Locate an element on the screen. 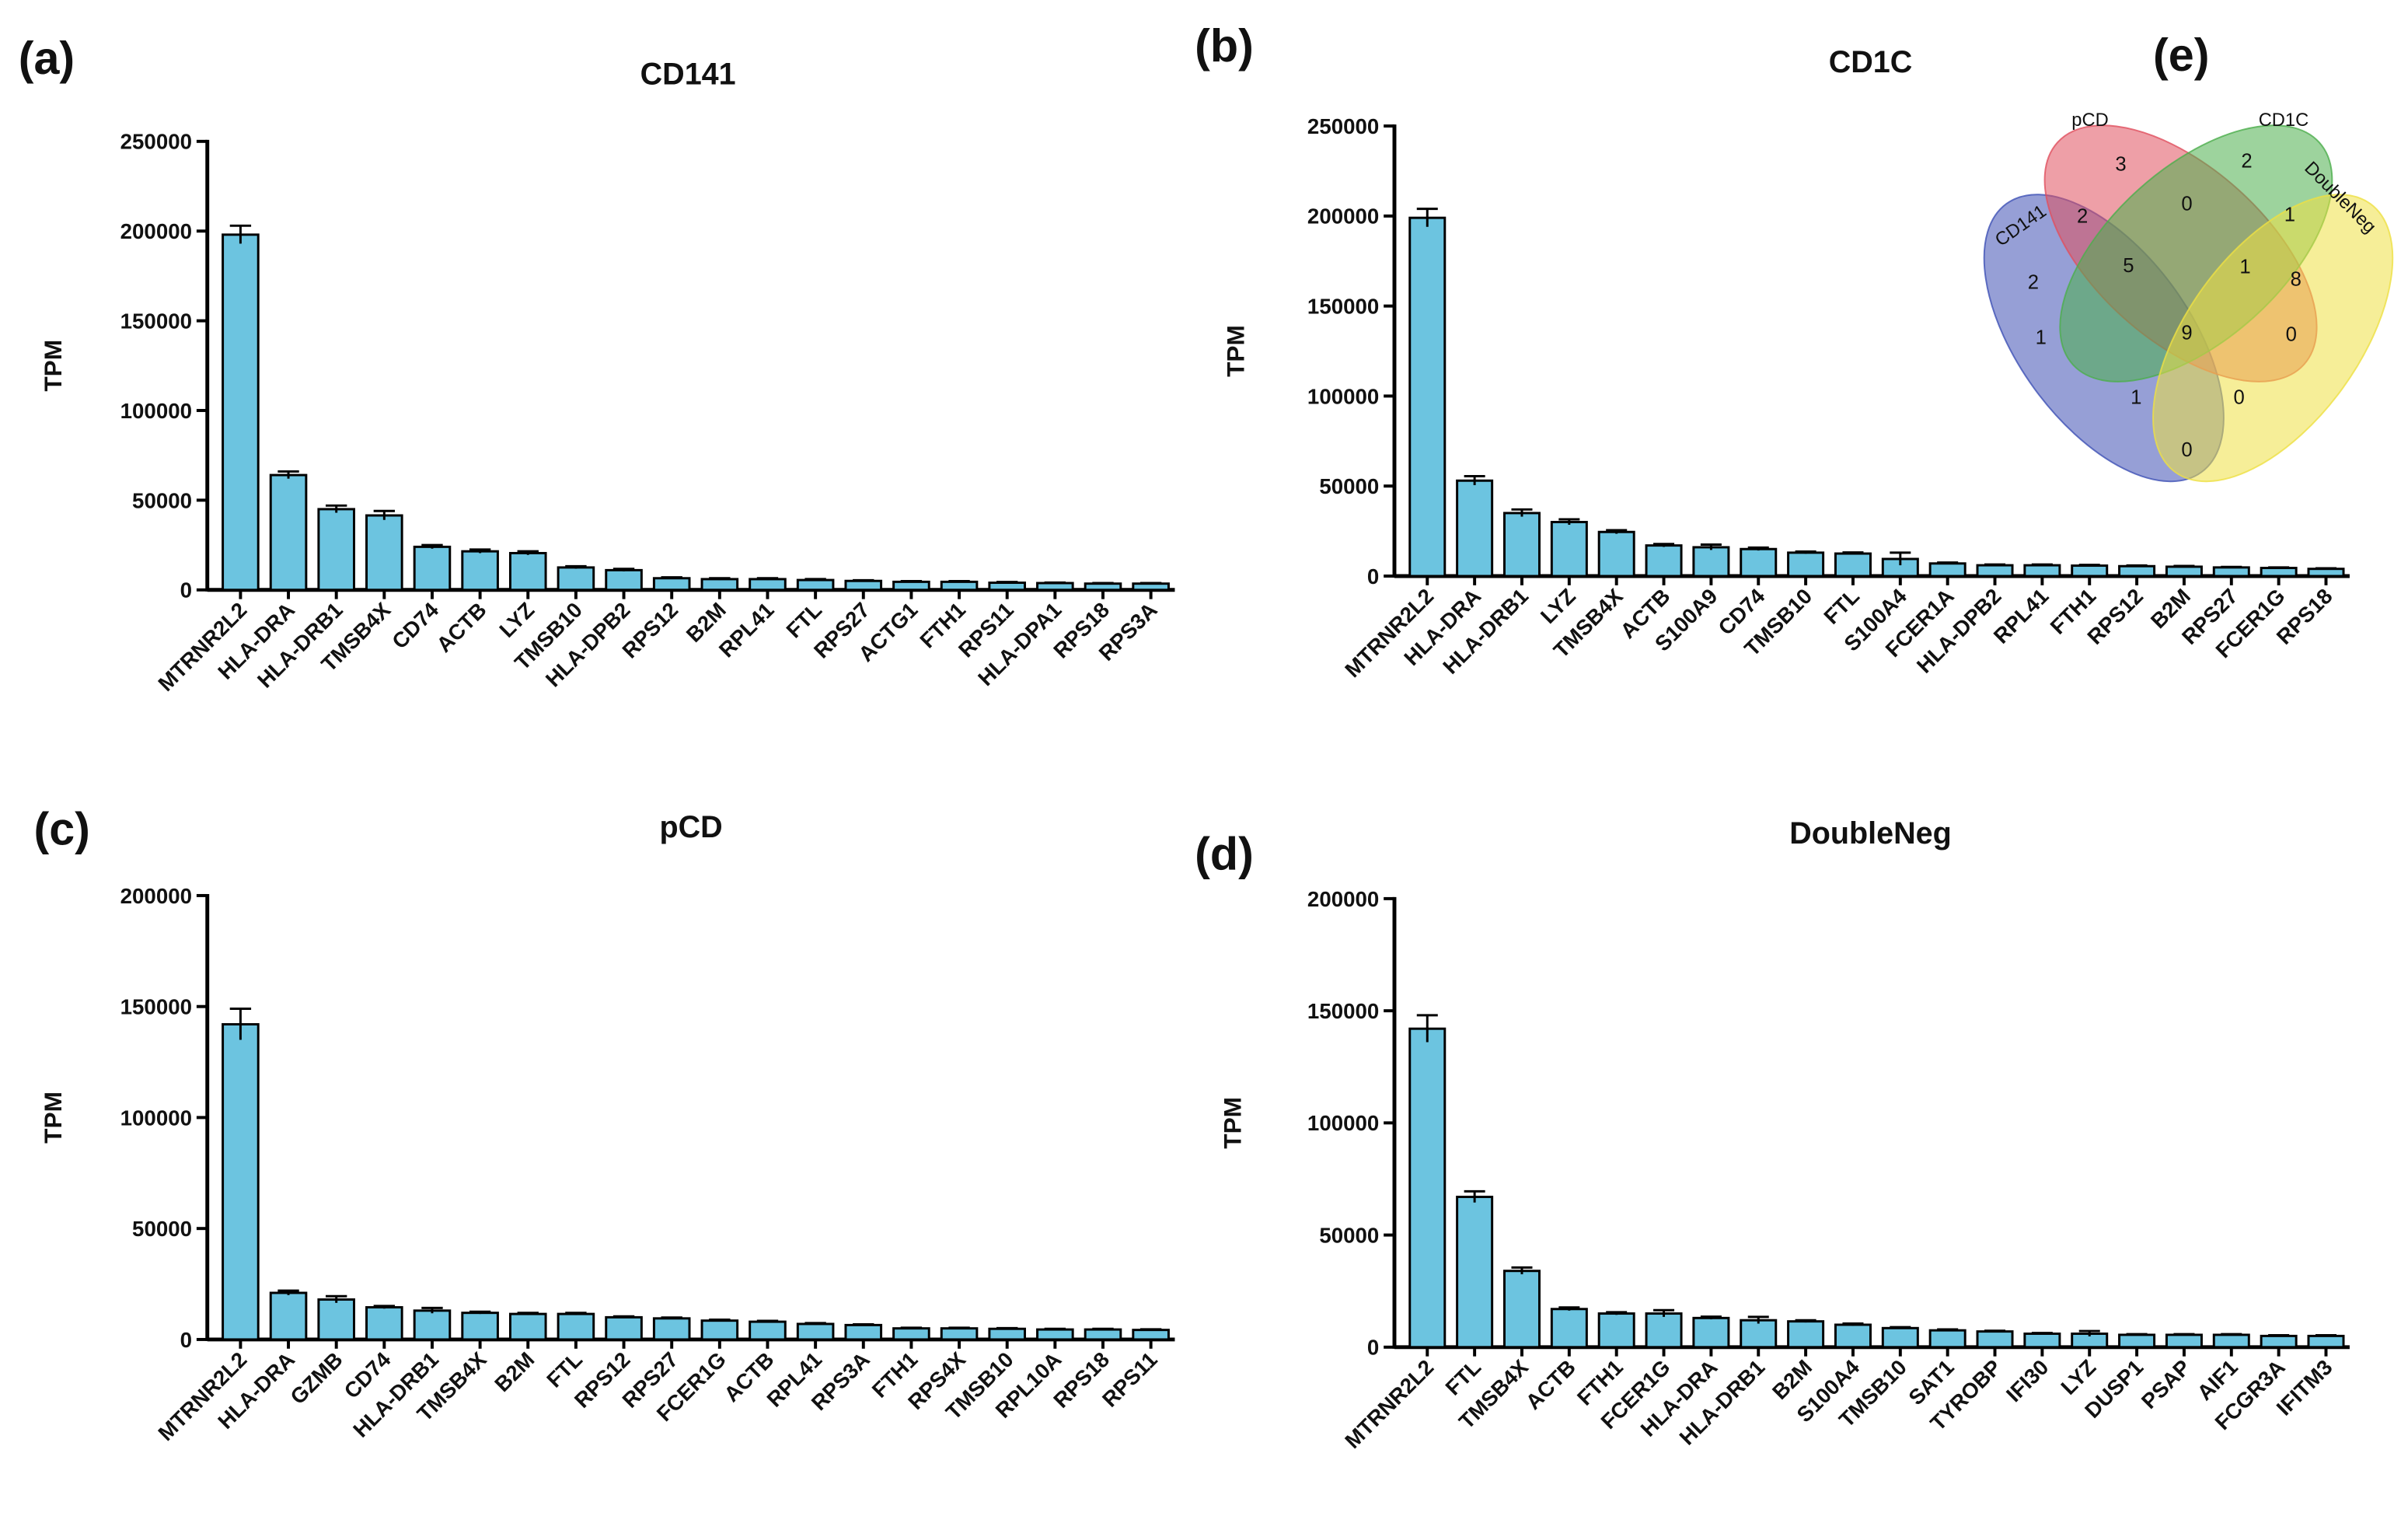  venn-set-label: CD1C is located at coordinates (2284, 120).